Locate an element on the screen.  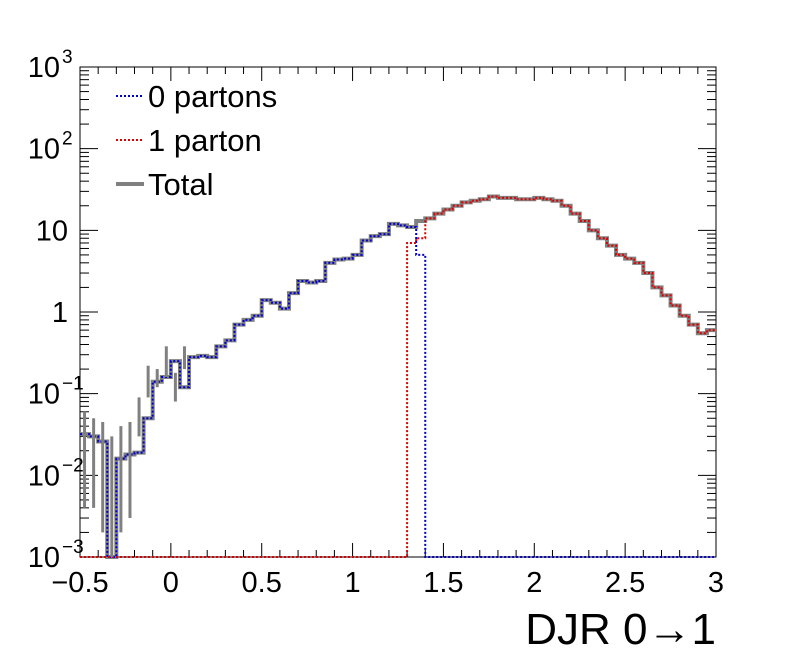
y-tick-exponent: 2 is located at coordinates (67, 139).